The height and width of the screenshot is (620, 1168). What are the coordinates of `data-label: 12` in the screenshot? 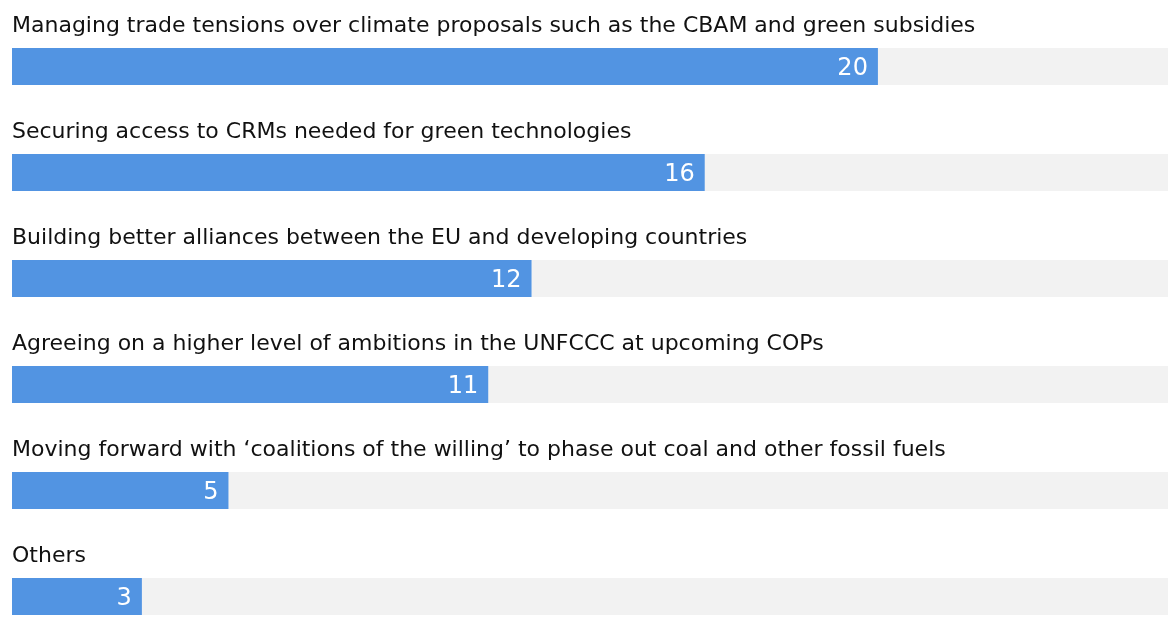 It's located at (506, 278).